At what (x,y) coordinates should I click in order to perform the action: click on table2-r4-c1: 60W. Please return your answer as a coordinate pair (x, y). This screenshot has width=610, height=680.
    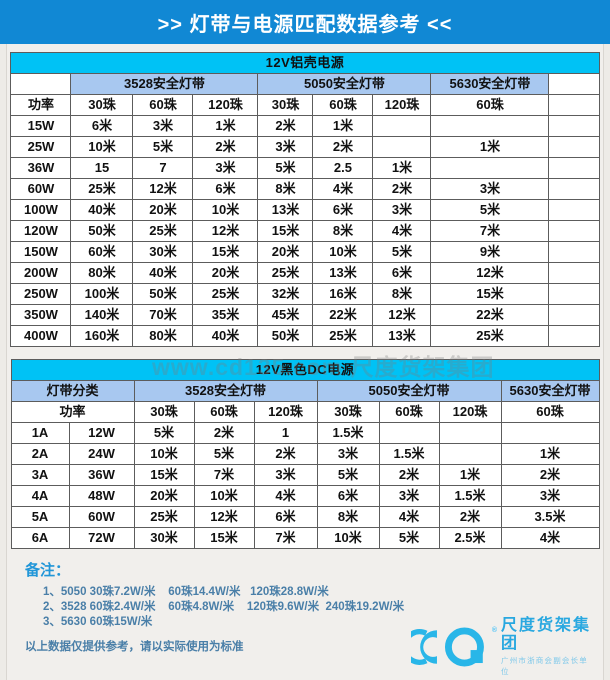
    Looking at the image, I should click on (101, 517).